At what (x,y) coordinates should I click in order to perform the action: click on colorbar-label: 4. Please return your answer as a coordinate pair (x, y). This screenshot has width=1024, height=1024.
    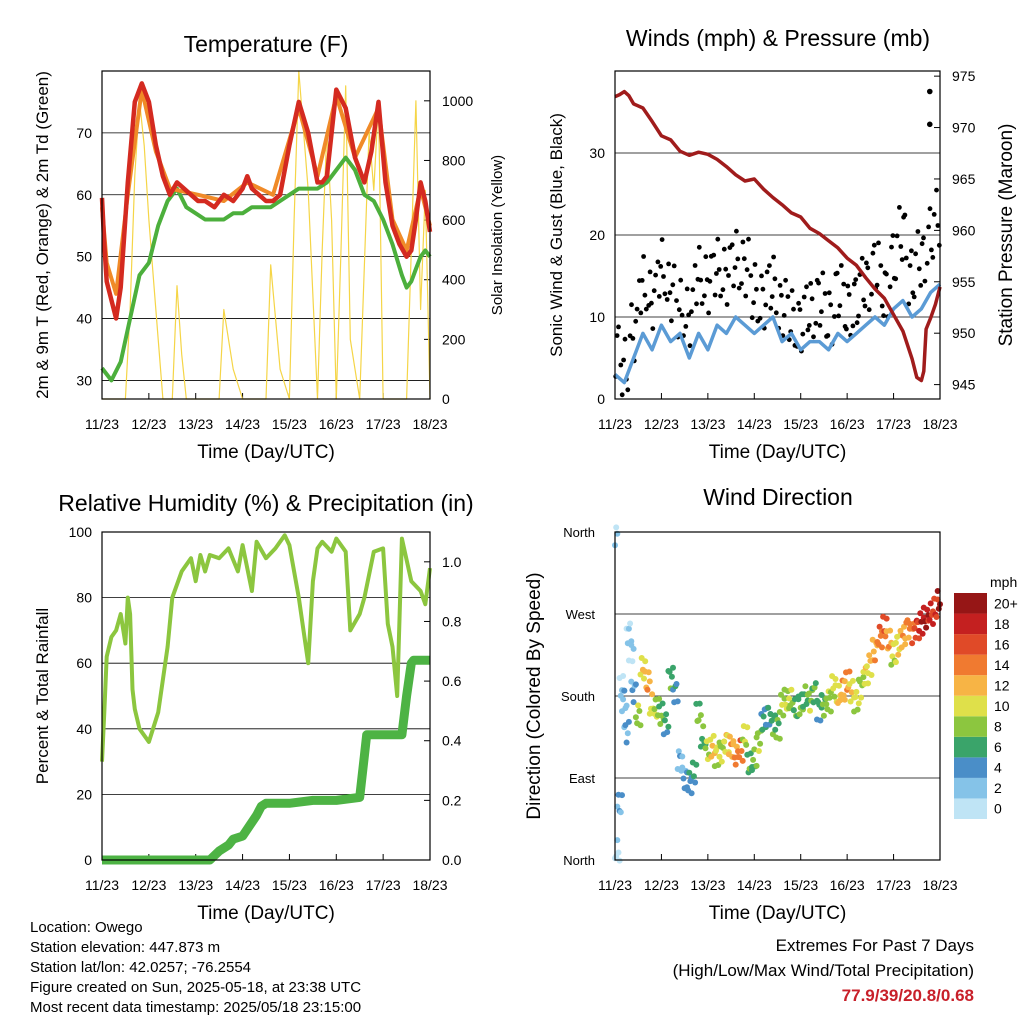
    Looking at the image, I should click on (998, 768).